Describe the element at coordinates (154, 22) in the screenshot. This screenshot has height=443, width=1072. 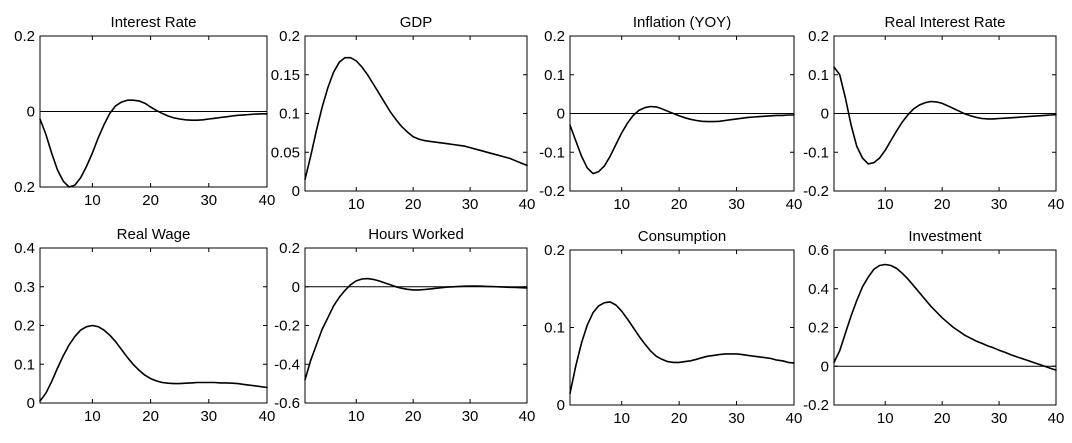
I see `chart-title: Interest Rate` at that location.